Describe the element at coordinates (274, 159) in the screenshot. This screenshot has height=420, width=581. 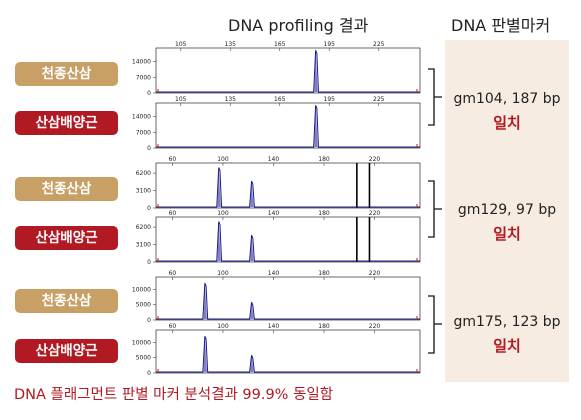
I see `x-tick-label-3-2: 140` at that location.